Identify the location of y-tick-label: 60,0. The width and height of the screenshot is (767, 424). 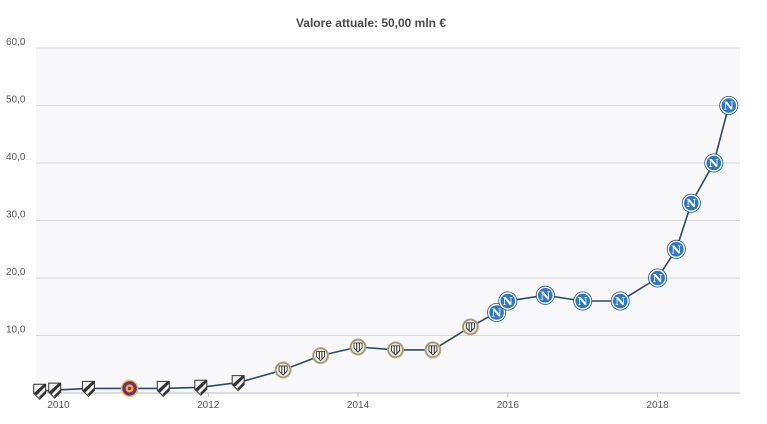
(16, 42).